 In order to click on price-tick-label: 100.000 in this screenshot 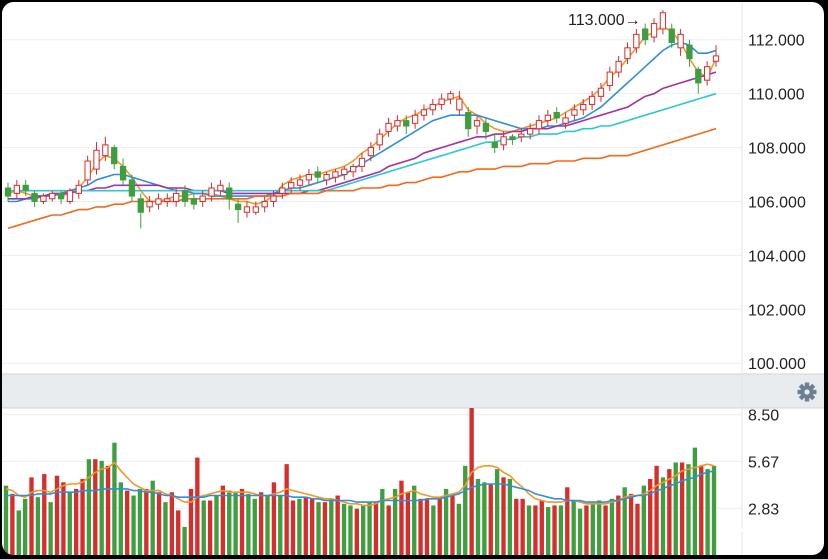, I will do `click(777, 364)`.